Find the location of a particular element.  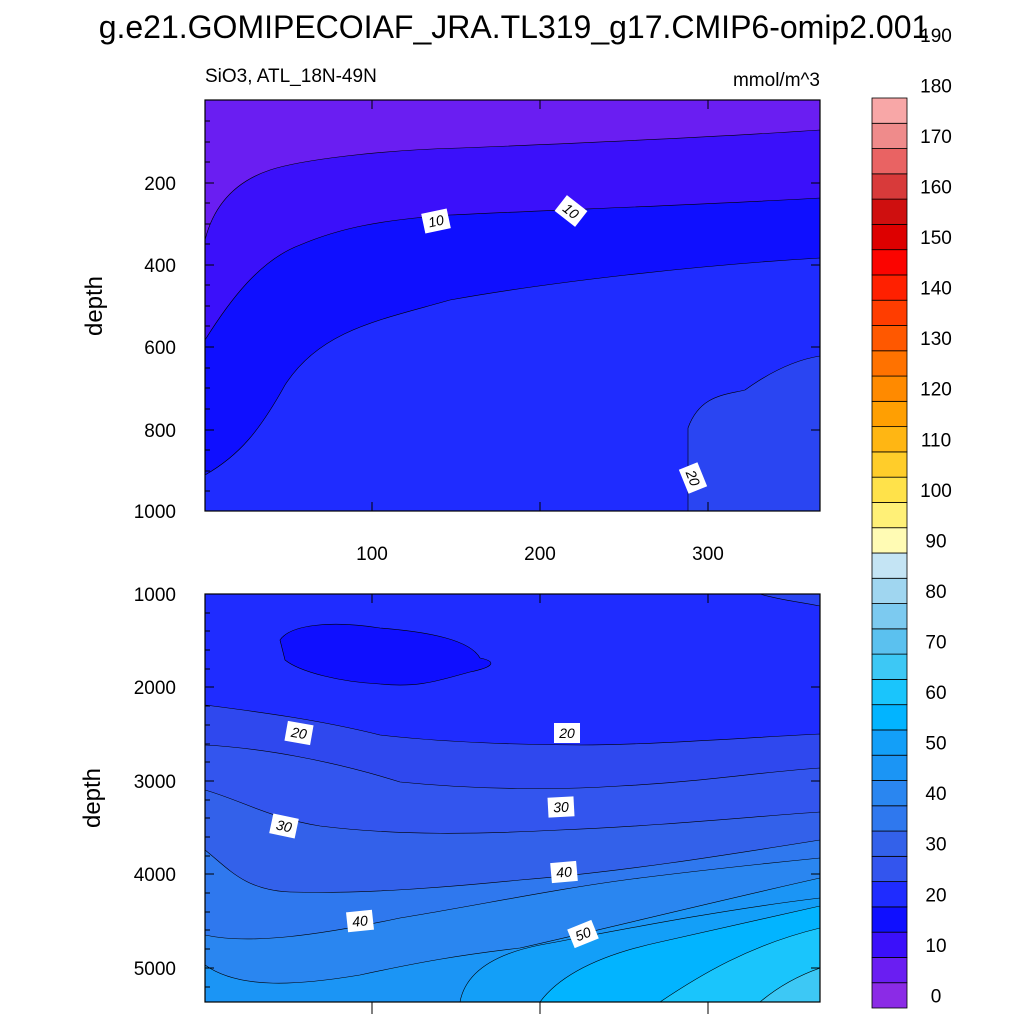

y-tick-label: 2000 is located at coordinates (155, 688).